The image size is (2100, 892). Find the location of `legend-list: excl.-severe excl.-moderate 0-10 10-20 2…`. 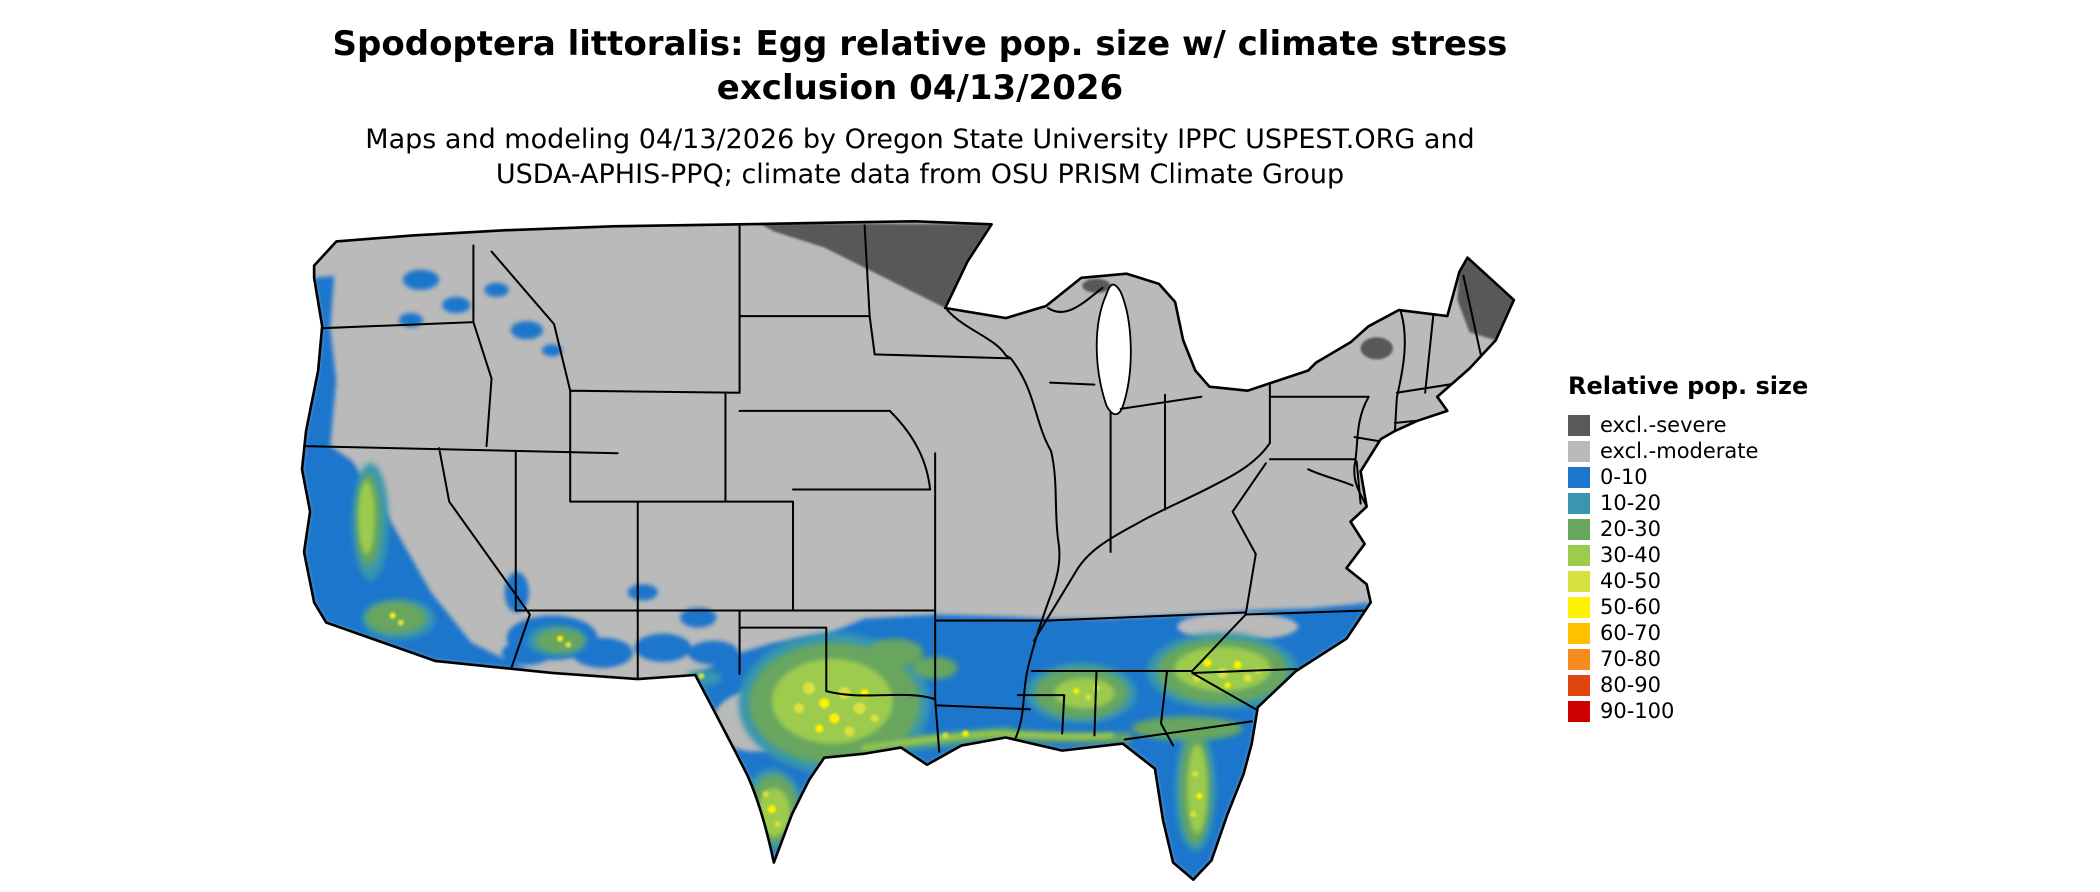

legend-list: excl.-severe excl.-moderate 0-10 10-20 2… is located at coordinates (1688, 568).